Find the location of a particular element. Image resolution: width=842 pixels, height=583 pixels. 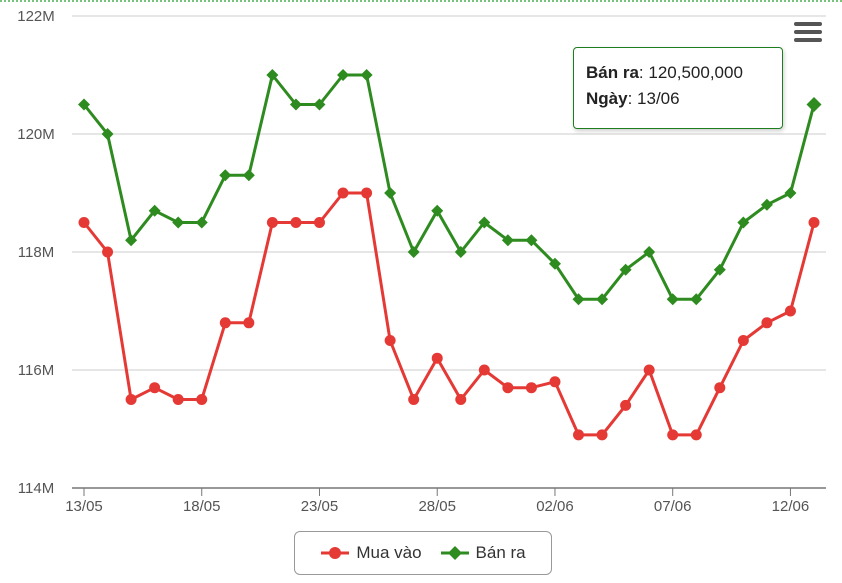

y-tick-label: 114M is located at coordinates (36, 488).